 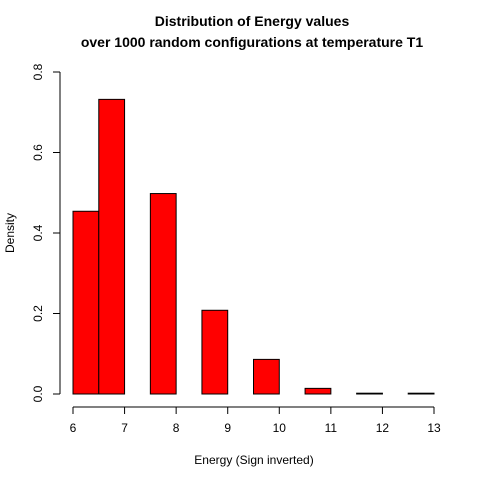 I want to click on y-axis-label: Density, so click(x=10, y=233).